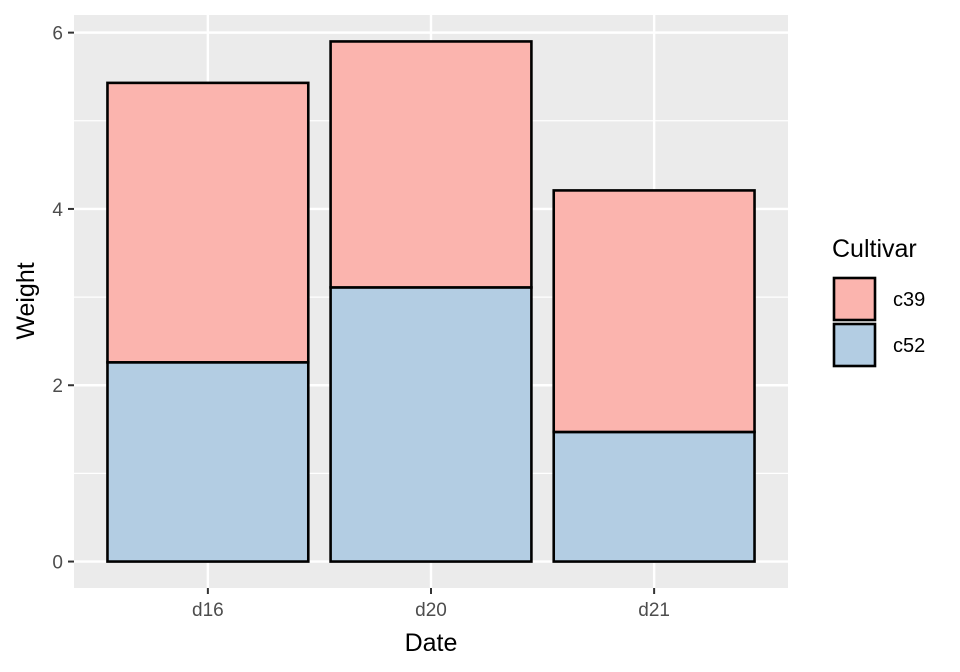 Image resolution: width=960 pixels, height=672 pixels. What do you see at coordinates (26, 300) in the screenshot?
I see `y-axis-title: Weight` at bounding box center [26, 300].